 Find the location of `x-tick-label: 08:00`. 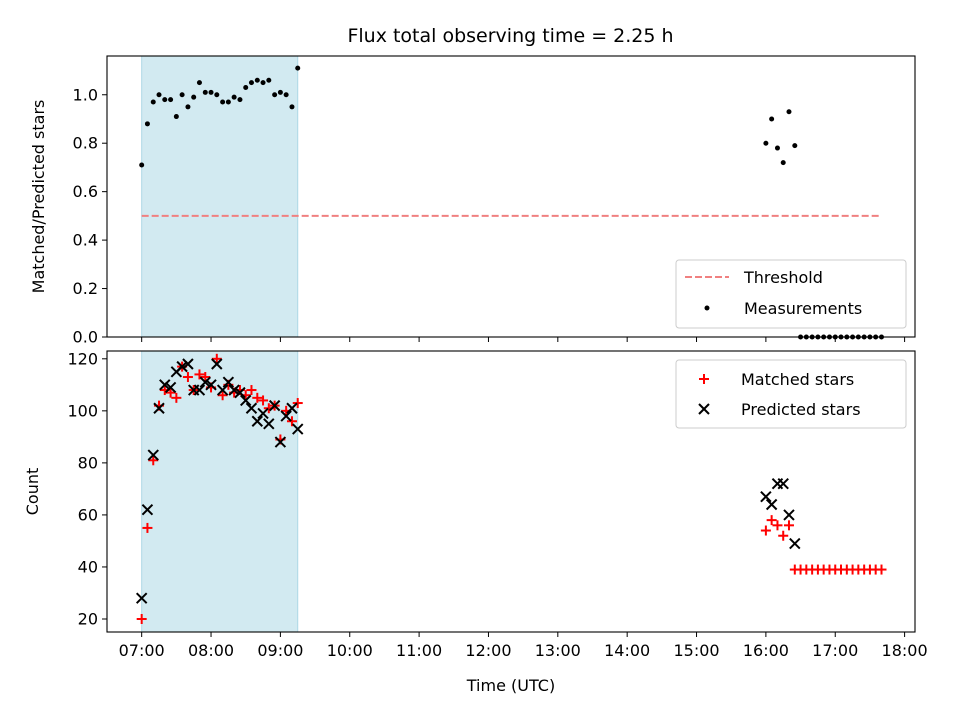

x-tick-label: 08:00 is located at coordinates (211, 650).